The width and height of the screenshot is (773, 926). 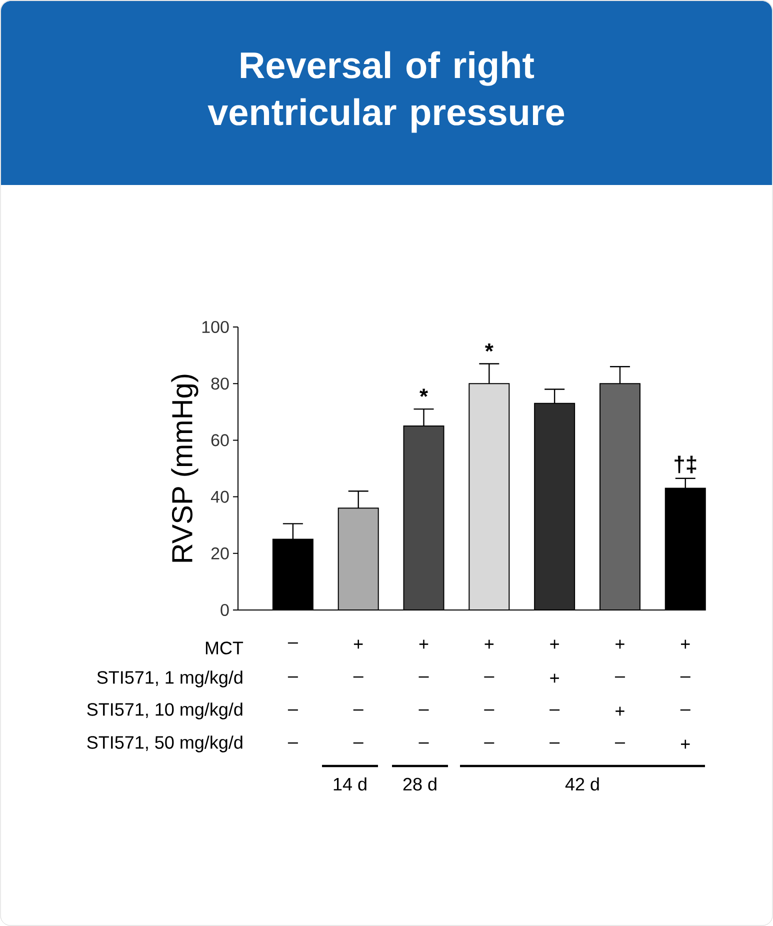 What do you see at coordinates (224, 610) in the screenshot?
I see `y-tick-label: 0` at bounding box center [224, 610].